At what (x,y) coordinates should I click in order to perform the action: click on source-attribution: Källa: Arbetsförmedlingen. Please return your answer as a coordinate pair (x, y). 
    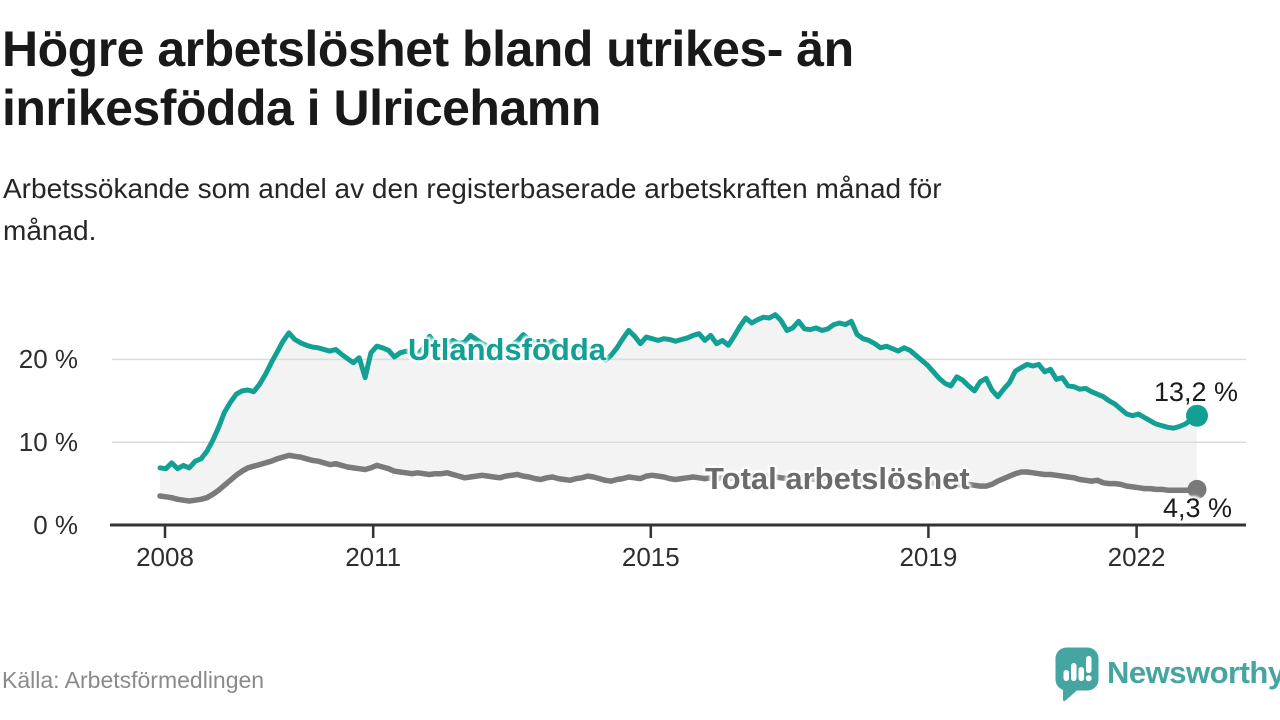
    Looking at the image, I should click on (133, 680).